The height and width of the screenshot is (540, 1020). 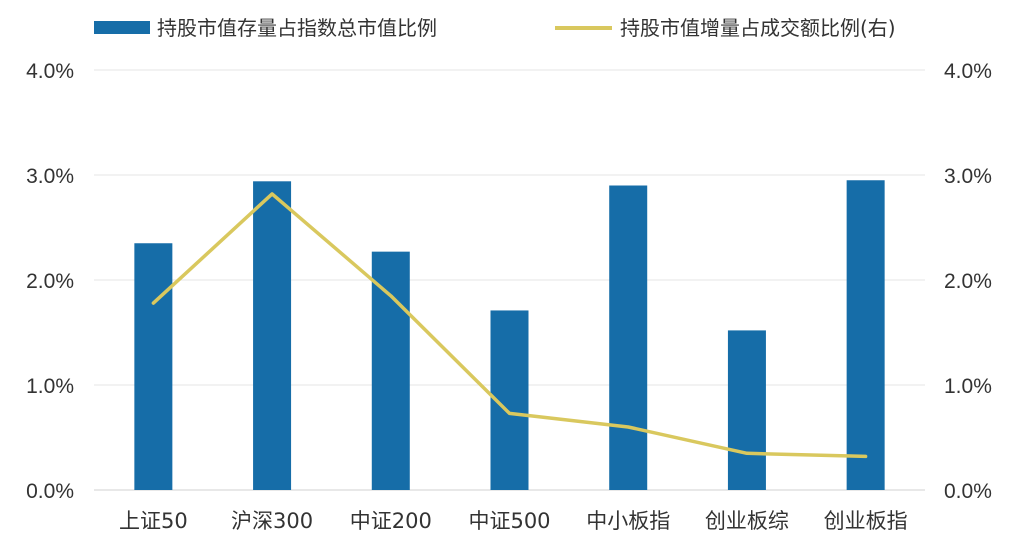 I want to click on legend: 持股市值存量占指数总市值比例 持股市值增量占成交额比例(右), so click(x=495, y=28).